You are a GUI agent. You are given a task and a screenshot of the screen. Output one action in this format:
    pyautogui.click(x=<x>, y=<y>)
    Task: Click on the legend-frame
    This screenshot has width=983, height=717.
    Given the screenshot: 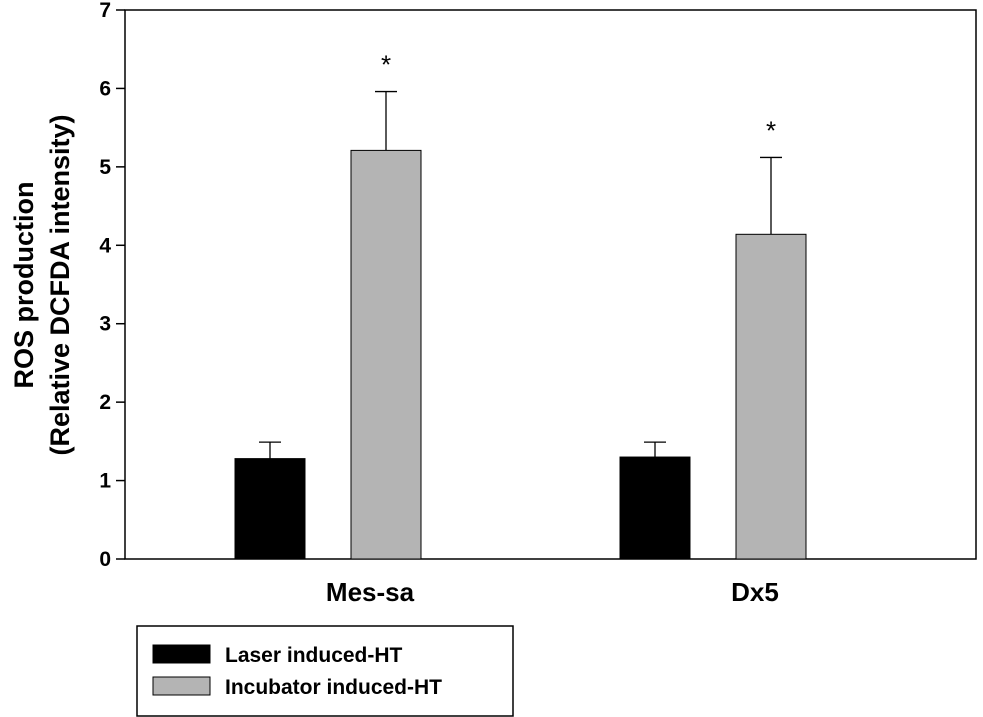 What is the action you would take?
    pyautogui.click(x=325, y=671)
    